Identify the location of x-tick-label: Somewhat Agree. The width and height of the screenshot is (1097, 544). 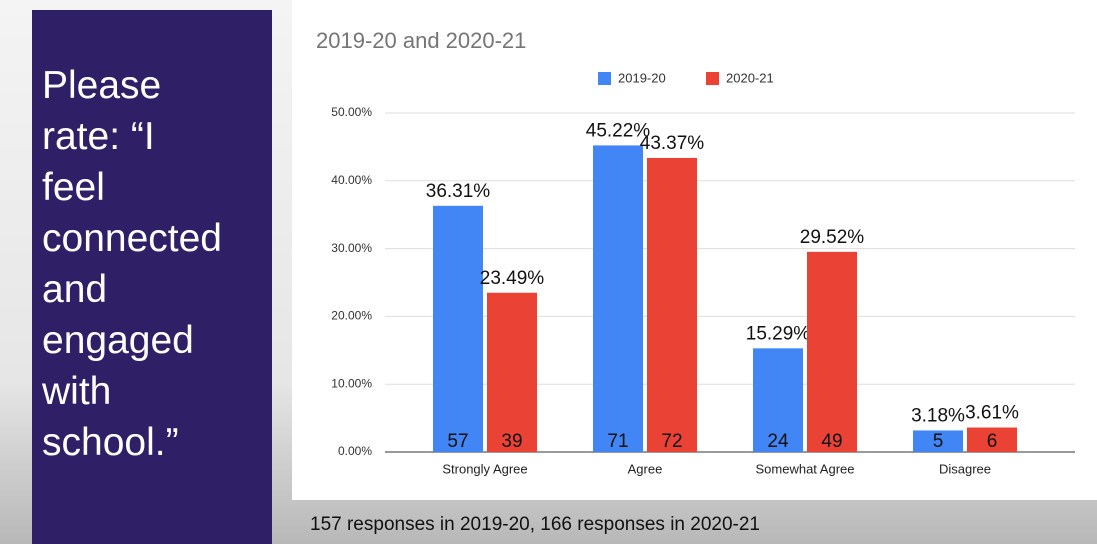
(804, 468).